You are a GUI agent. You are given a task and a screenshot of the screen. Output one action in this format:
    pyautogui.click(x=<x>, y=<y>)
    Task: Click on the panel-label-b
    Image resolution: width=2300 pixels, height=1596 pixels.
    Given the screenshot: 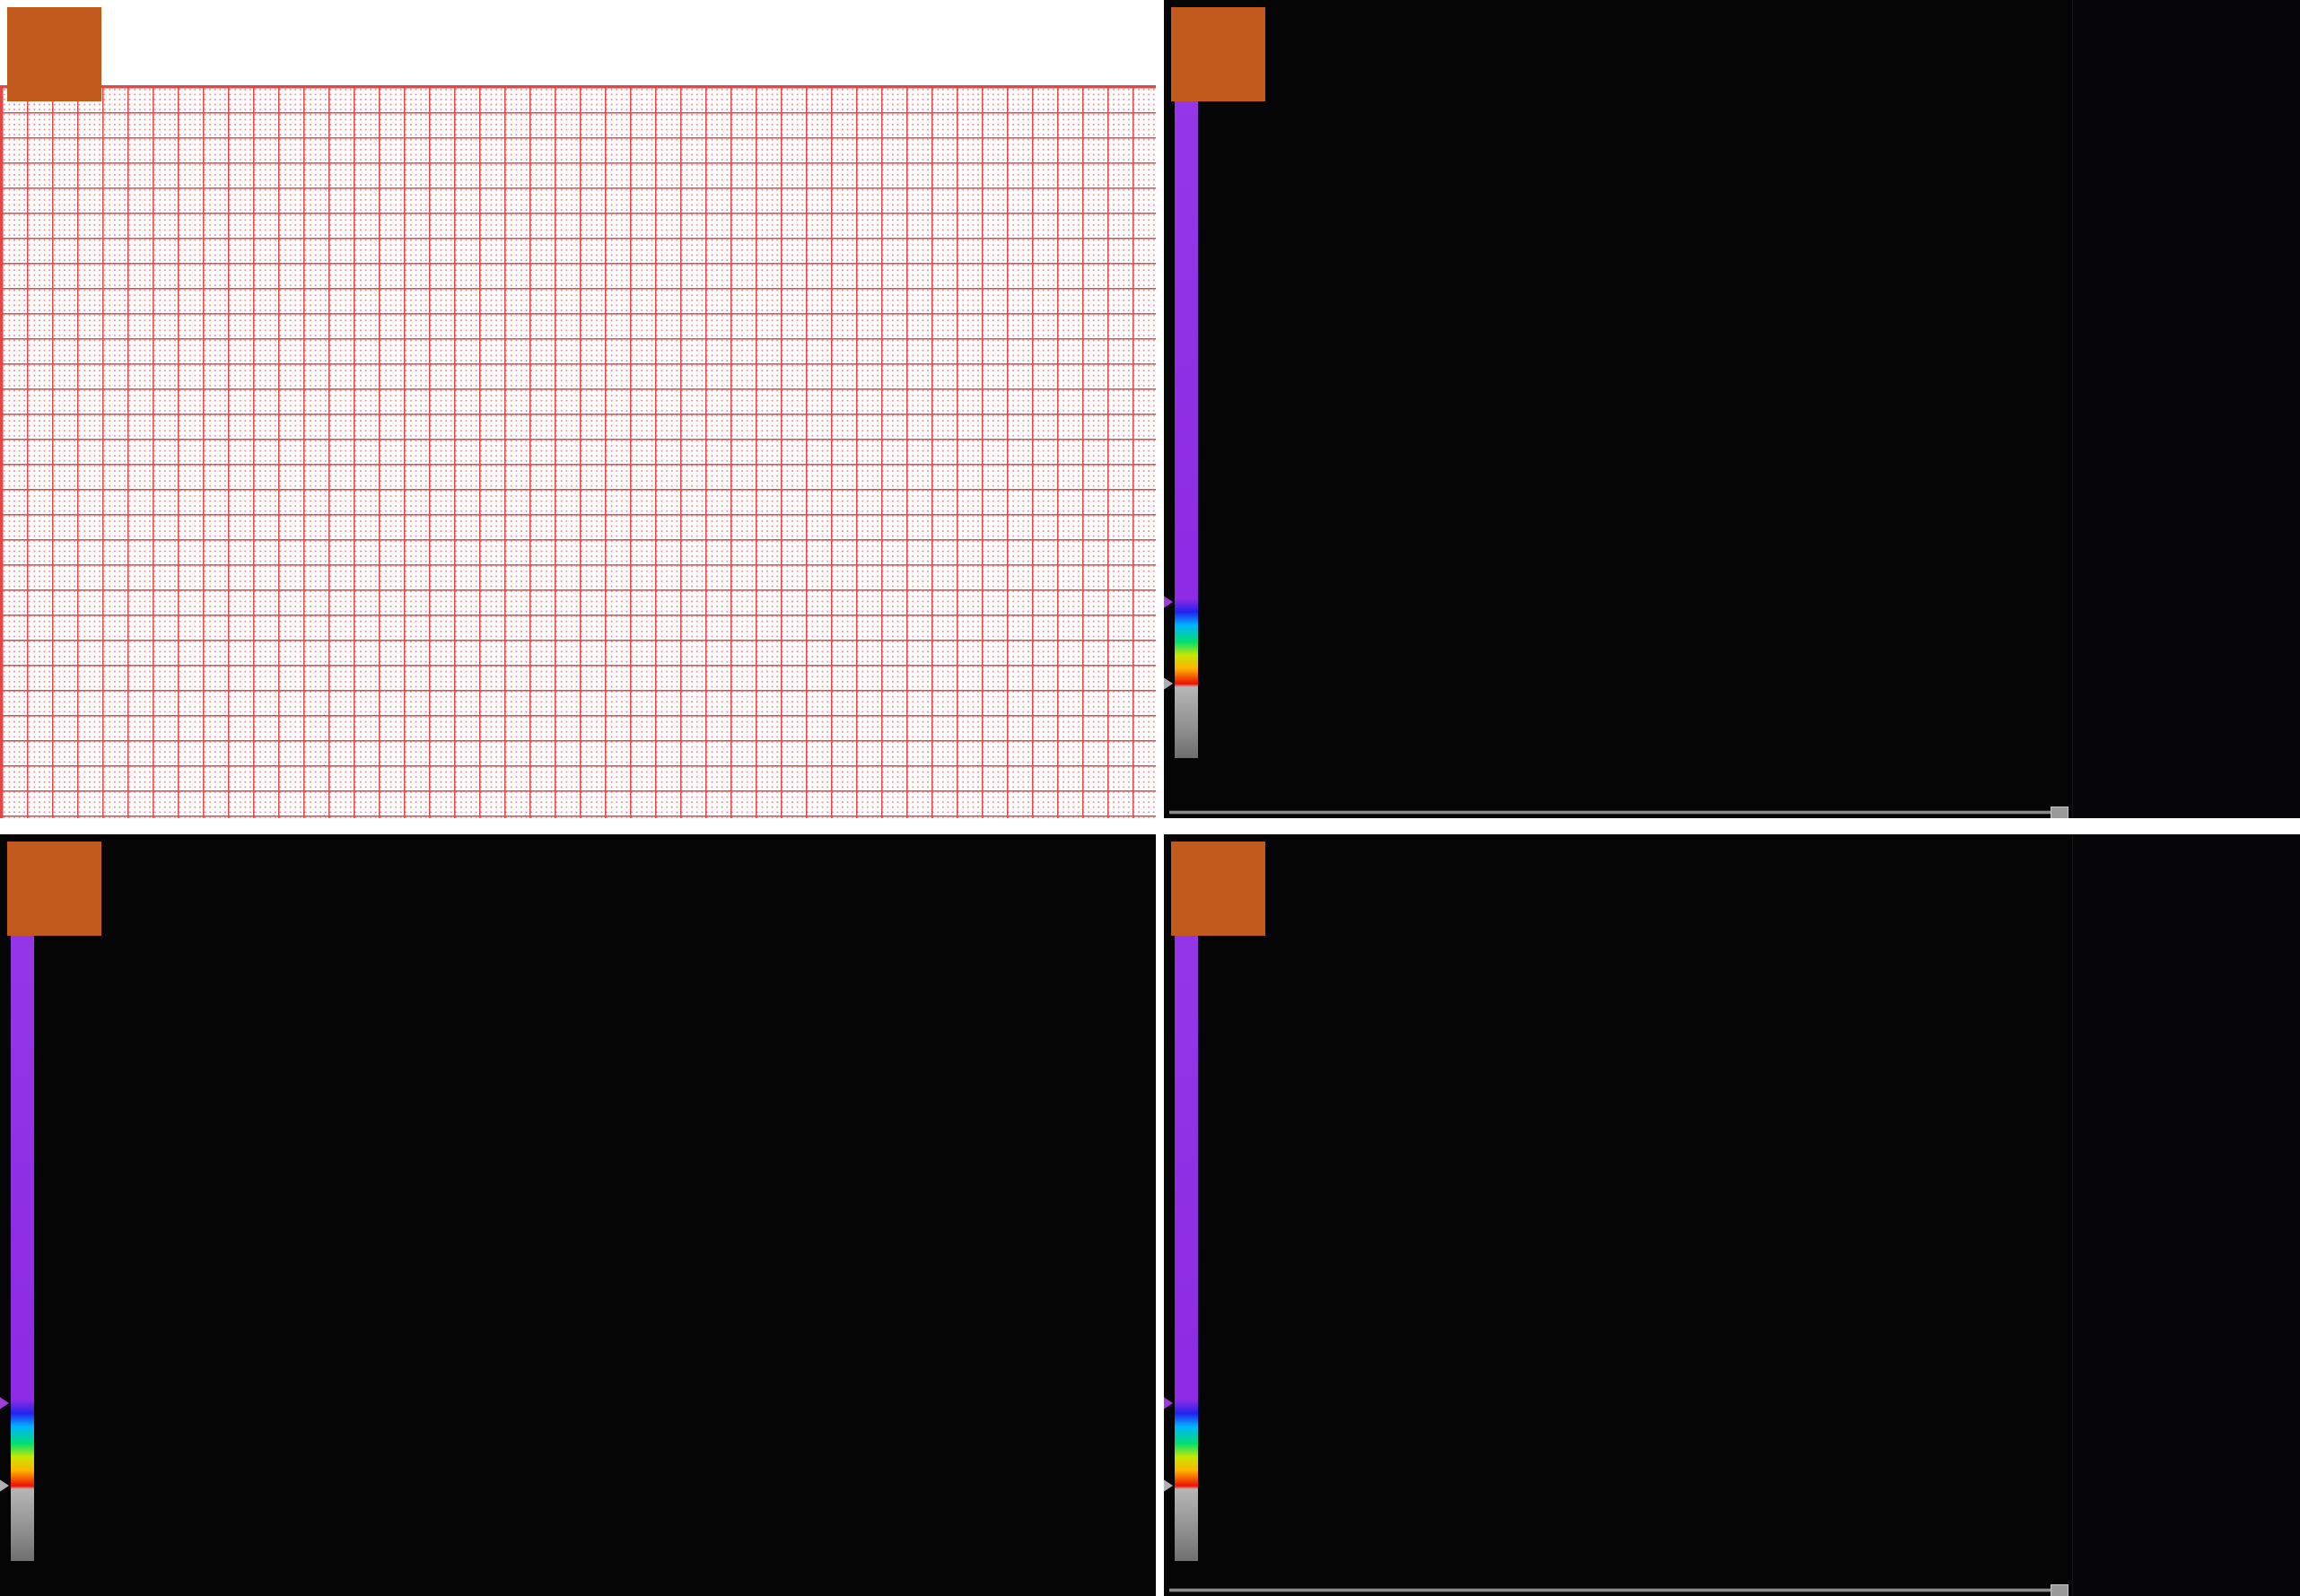 What is the action you would take?
    pyautogui.click(x=1218, y=54)
    